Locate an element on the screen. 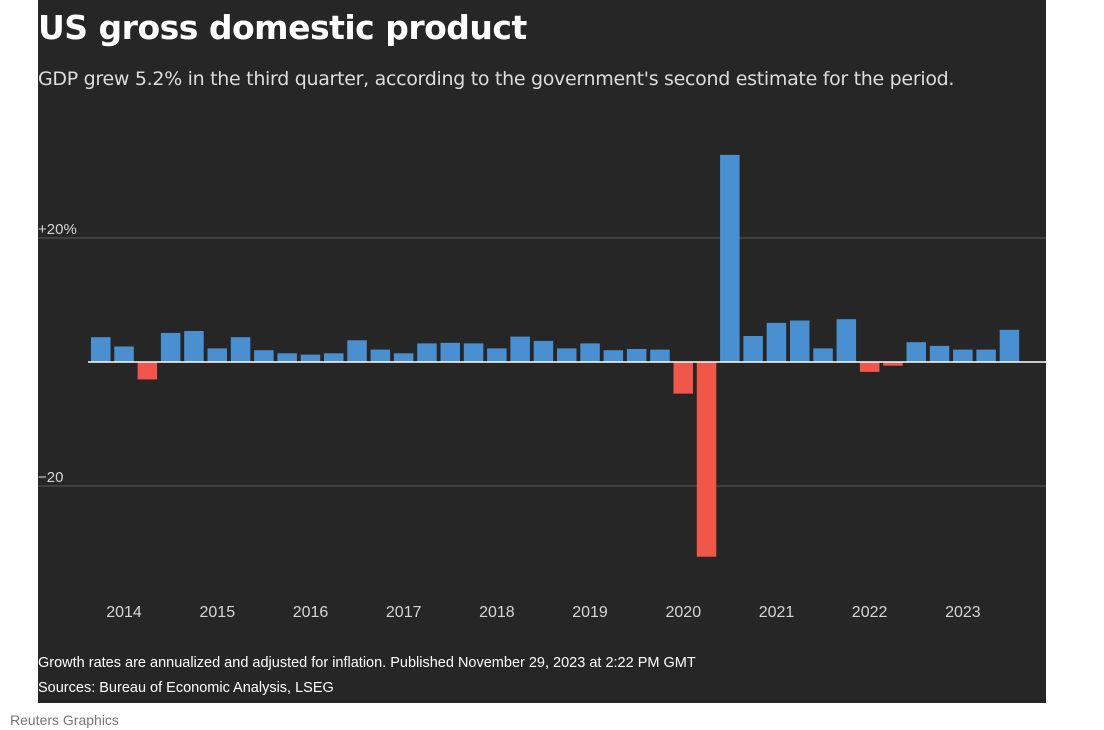  bar-2013Q4 is located at coordinates (101, 349).